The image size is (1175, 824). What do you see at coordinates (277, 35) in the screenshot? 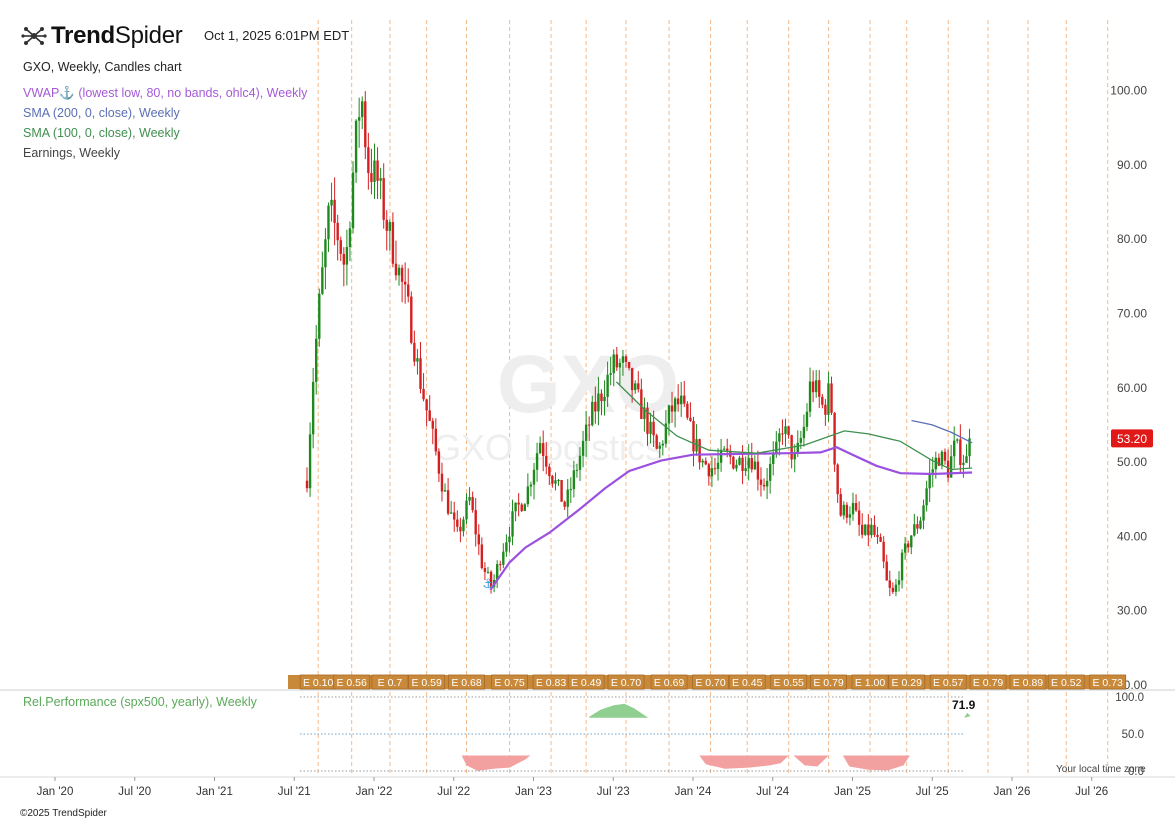
I see `timestamp: Oct 1, 2025 6:01PM EDT` at bounding box center [277, 35].